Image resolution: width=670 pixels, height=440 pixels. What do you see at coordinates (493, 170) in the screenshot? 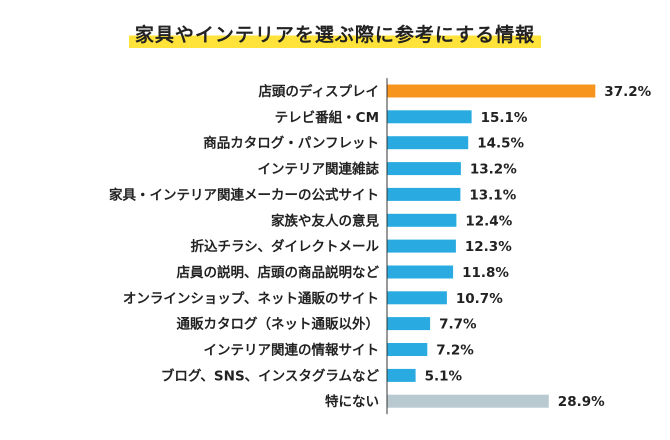
I see `value-label-4: 13.2%` at bounding box center [493, 170].